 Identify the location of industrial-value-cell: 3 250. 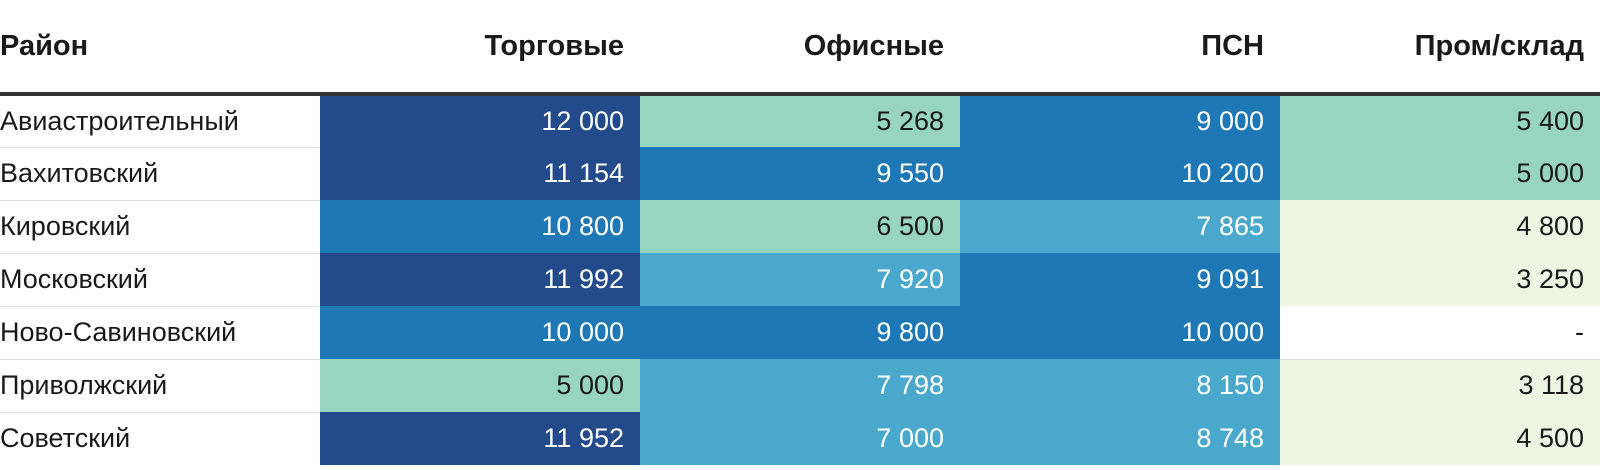
(1440, 279).